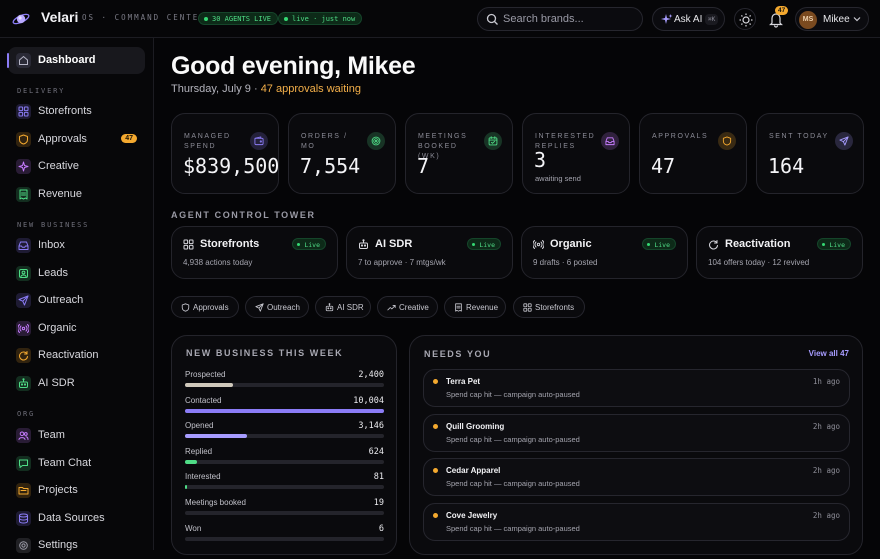 This screenshot has height=559, width=880. I want to click on users-icon, so click(23, 435).